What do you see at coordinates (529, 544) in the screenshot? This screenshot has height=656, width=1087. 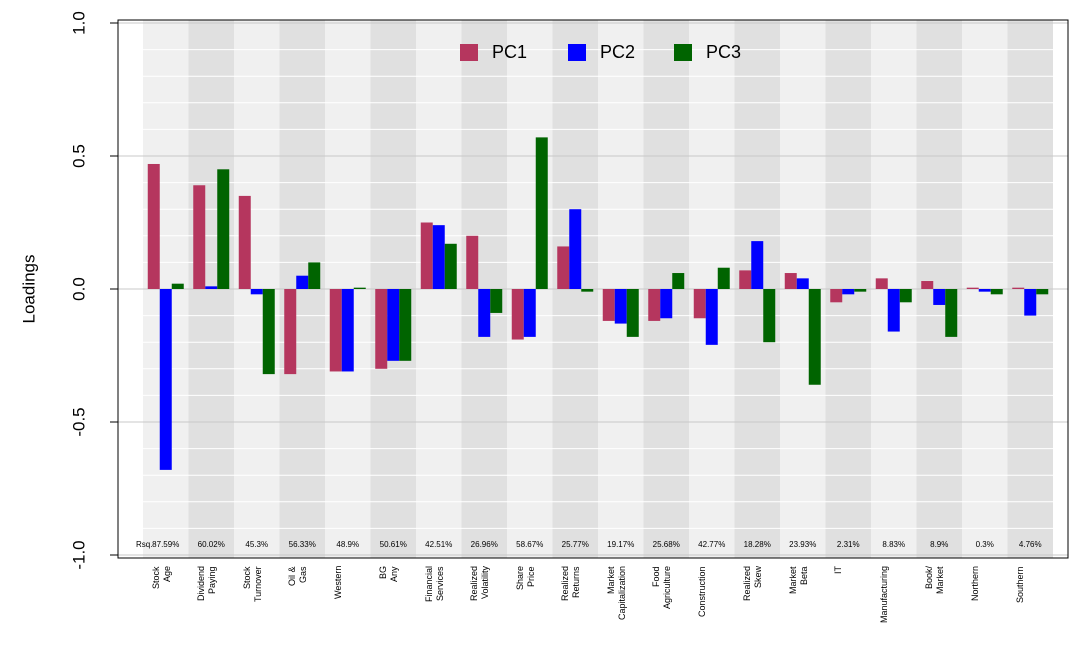 I see `rsq-label: 58.67%` at bounding box center [529, 544].